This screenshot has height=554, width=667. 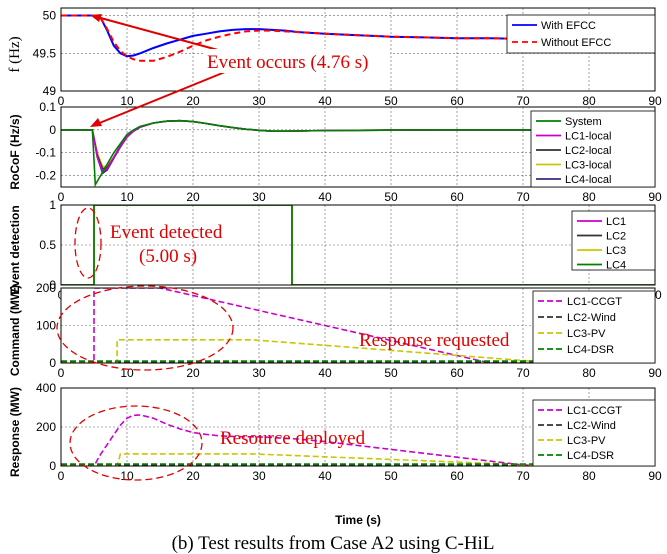 What do you see at coordinates (15, 54) in the screenshot?
I see `y-axis-label: f (Hz)` at bounding box center [15, 54].